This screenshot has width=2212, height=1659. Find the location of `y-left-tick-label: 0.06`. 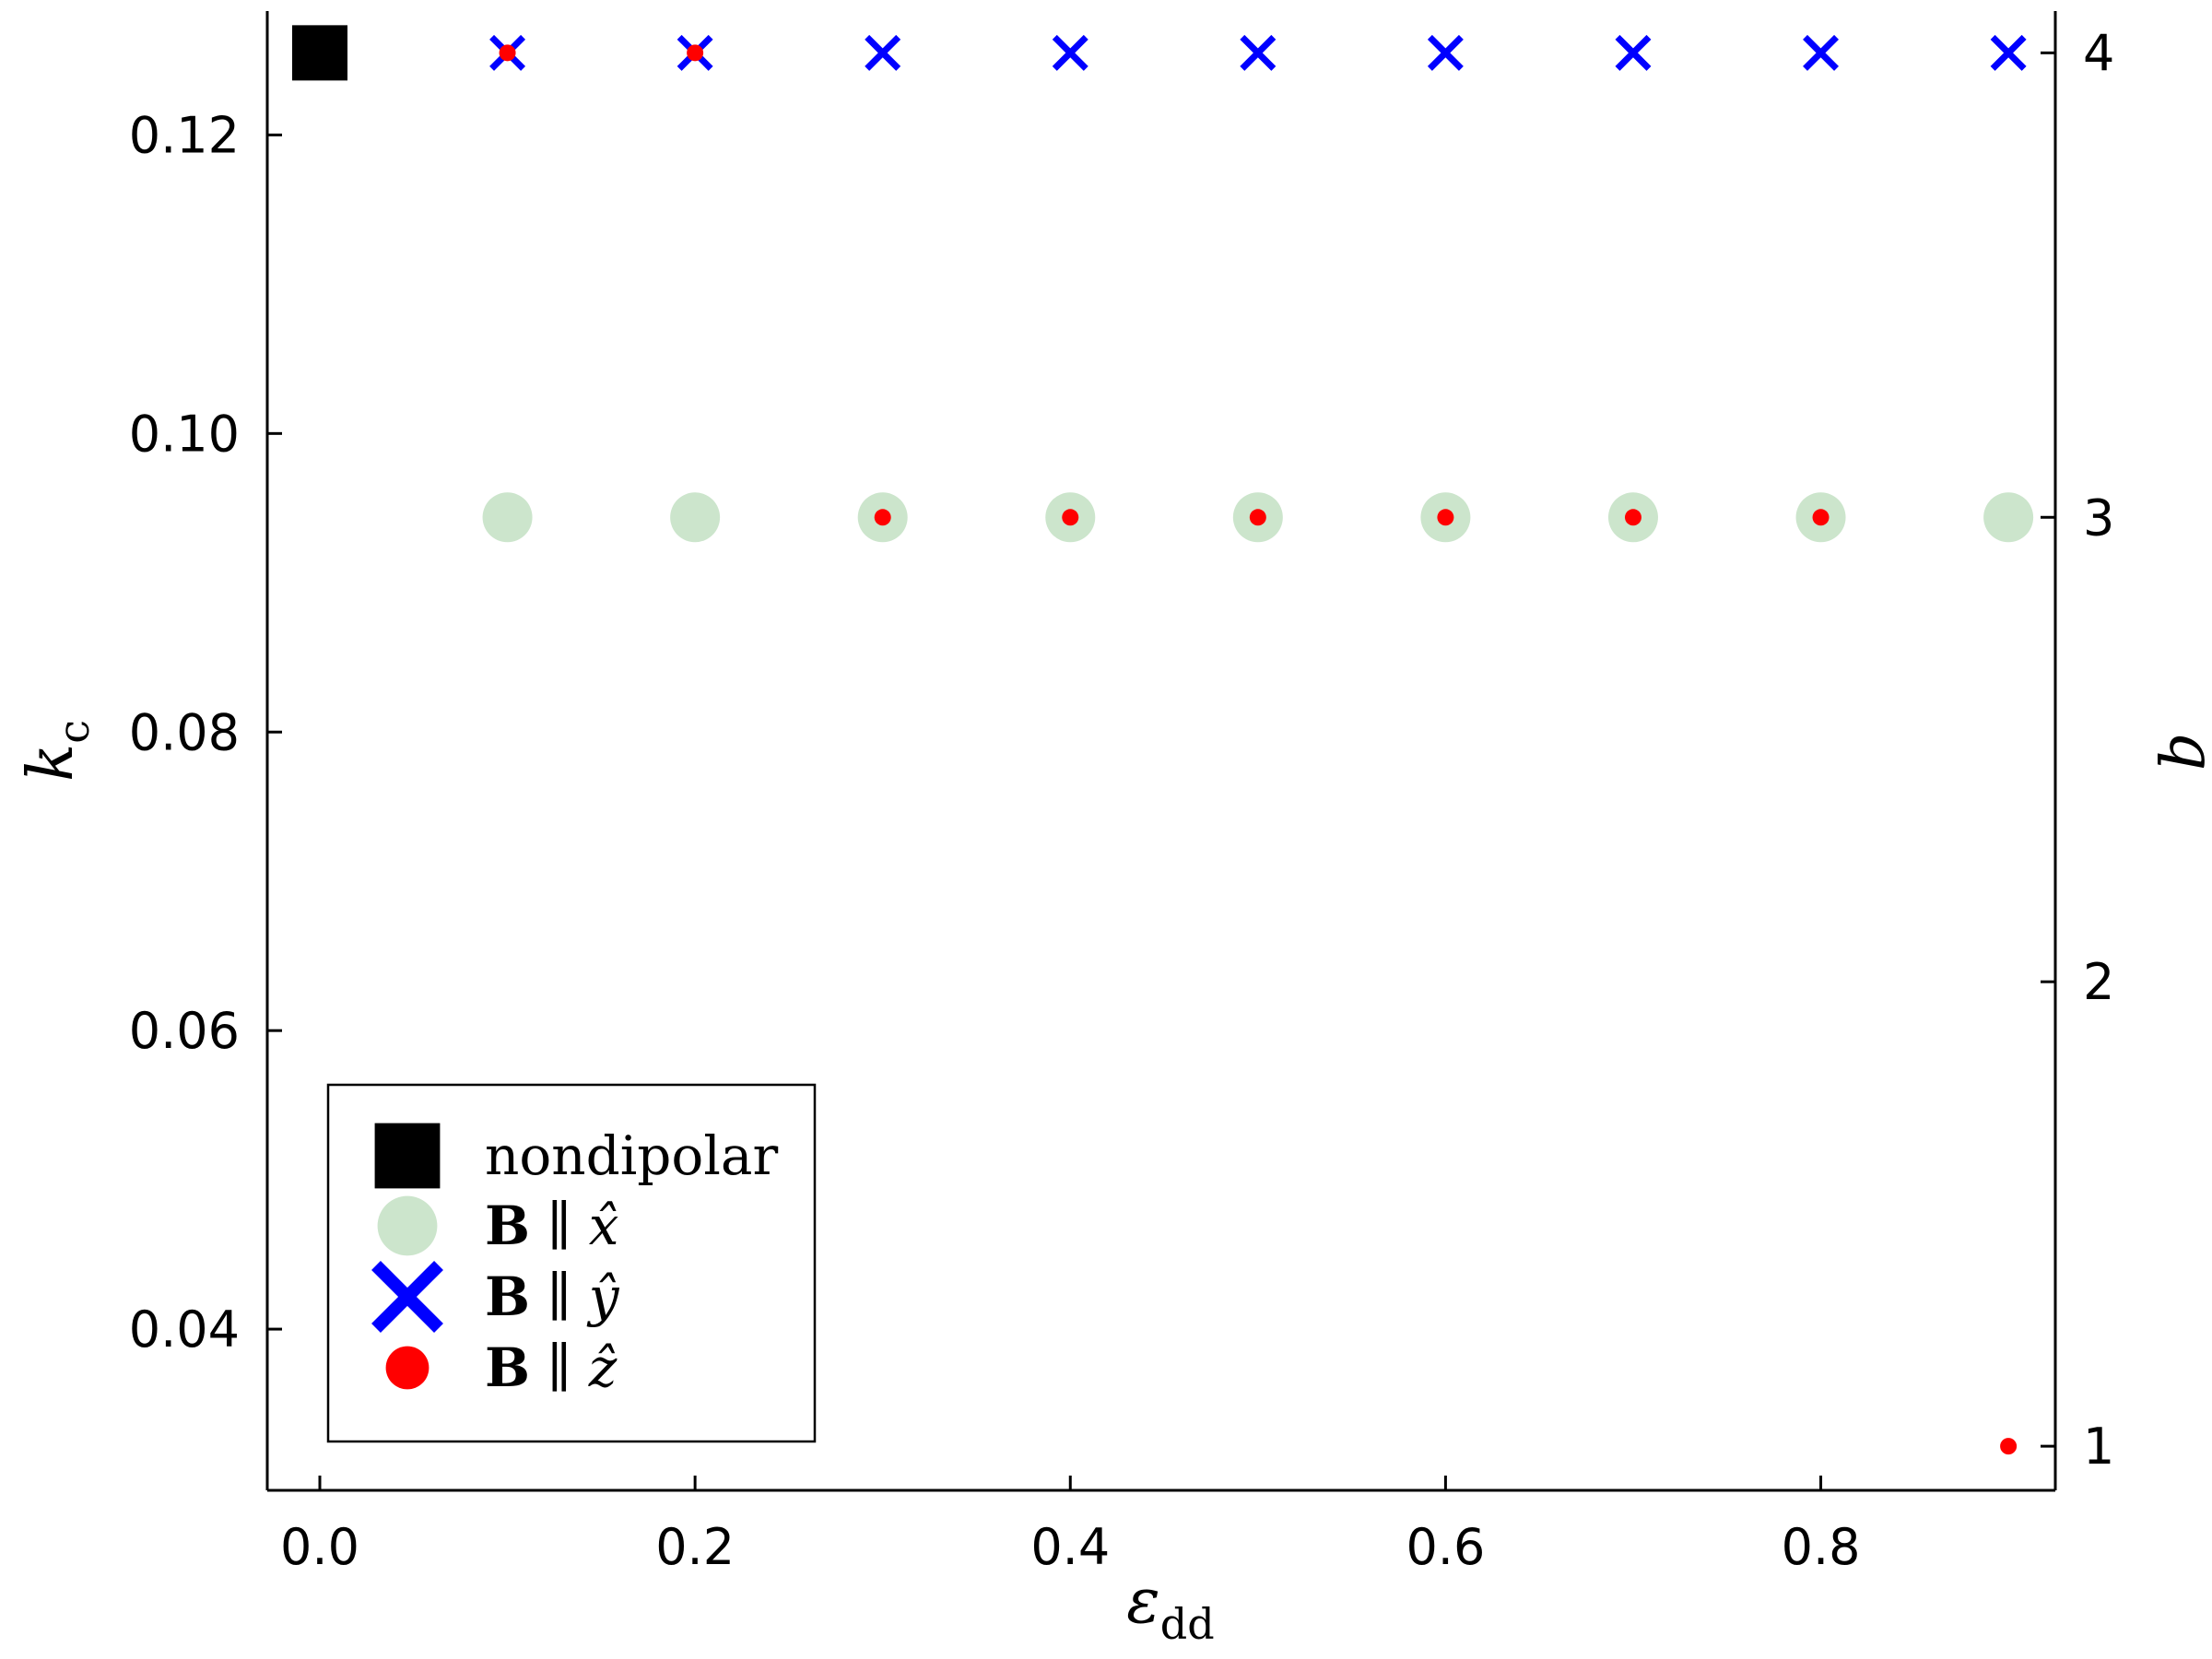

y-left-tick-label: 0.06 is located at coordinates (184, 1031).